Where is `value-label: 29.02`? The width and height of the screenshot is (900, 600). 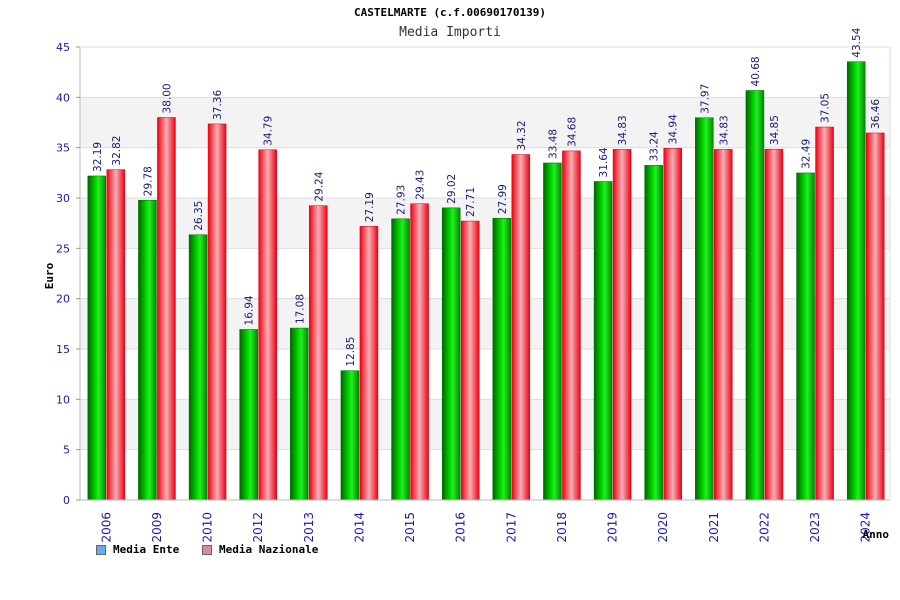
value-label: 29.02 is located at coordinates (452, 189).